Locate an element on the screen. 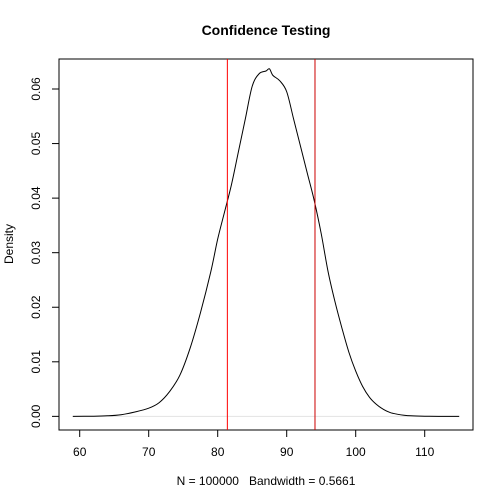  y-tick-label: 0.06 is located at coordinates (36, 89).